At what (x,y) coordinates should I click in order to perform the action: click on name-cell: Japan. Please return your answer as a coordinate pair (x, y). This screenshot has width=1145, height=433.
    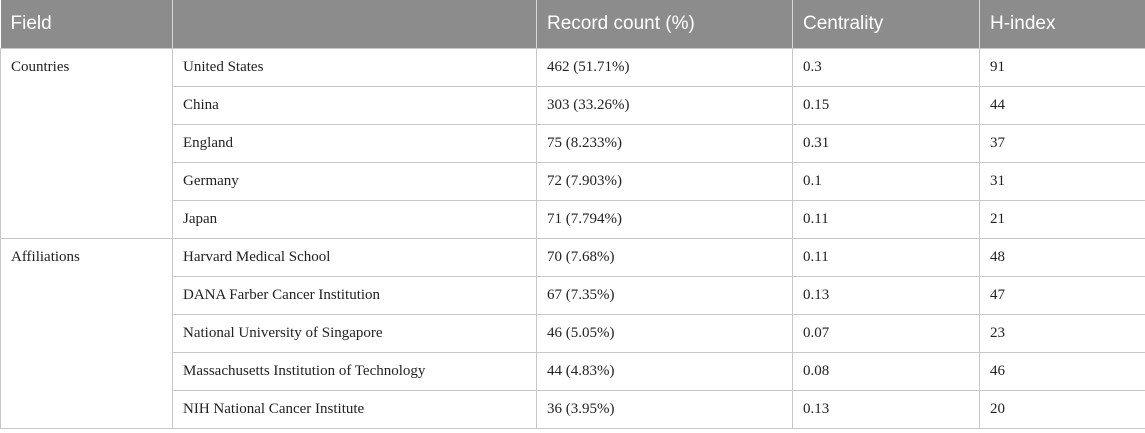
    Looking at the image, I should click on (354, 219).